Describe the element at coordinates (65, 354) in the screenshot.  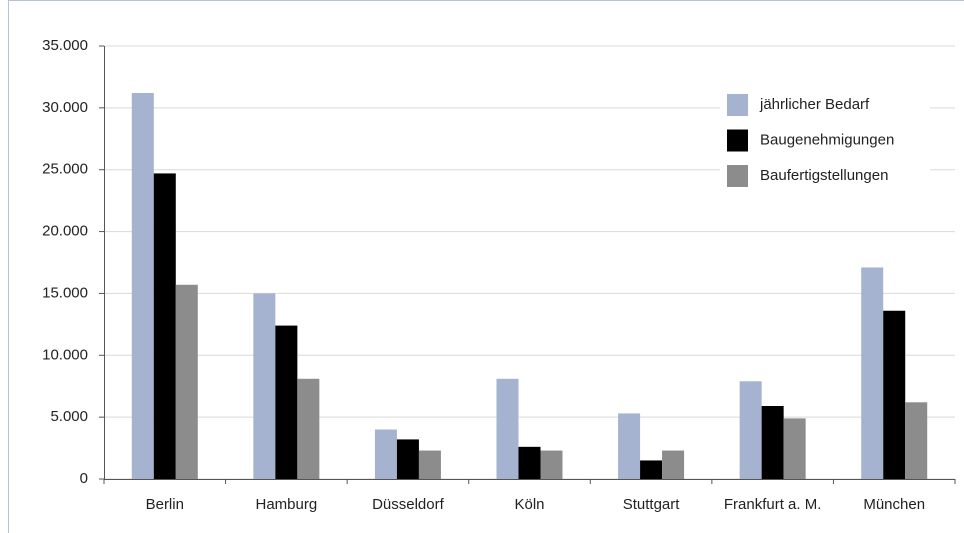
I see `y-tick-label: 10.000` at that location.